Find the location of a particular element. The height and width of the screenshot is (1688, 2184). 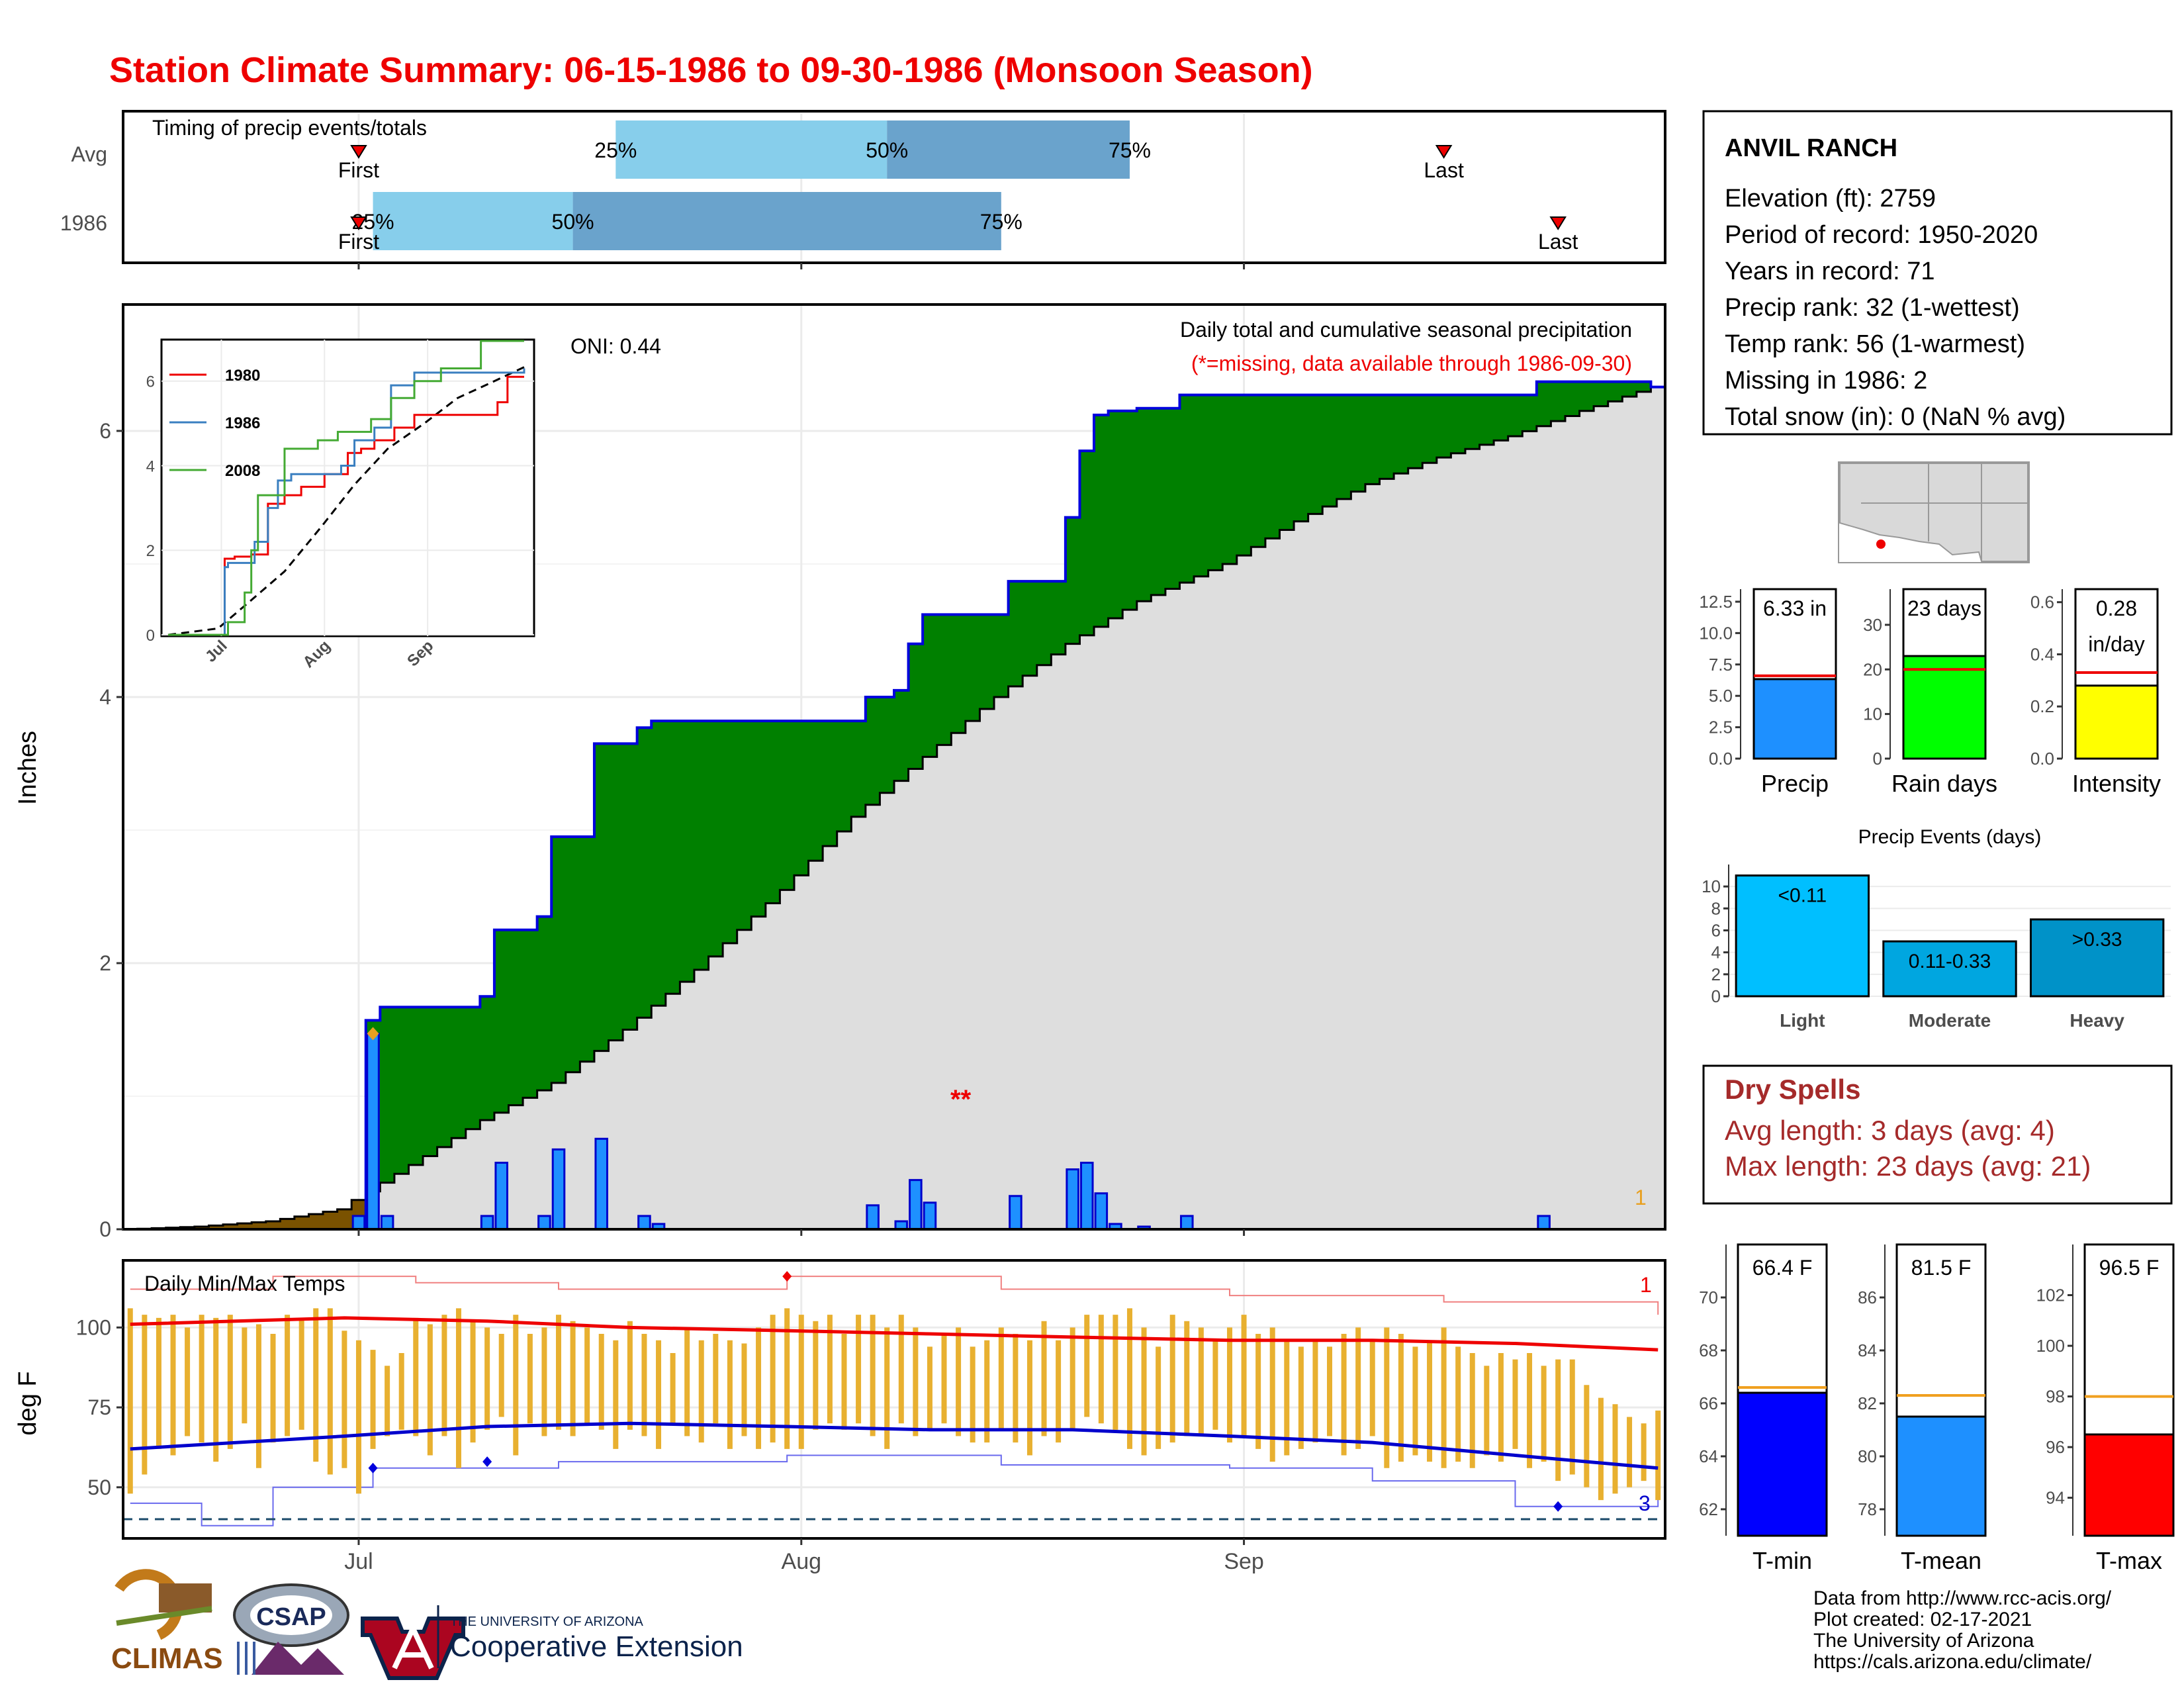

mini-bar-tick-label: 5.0 is located at coordinates (1721, 696).